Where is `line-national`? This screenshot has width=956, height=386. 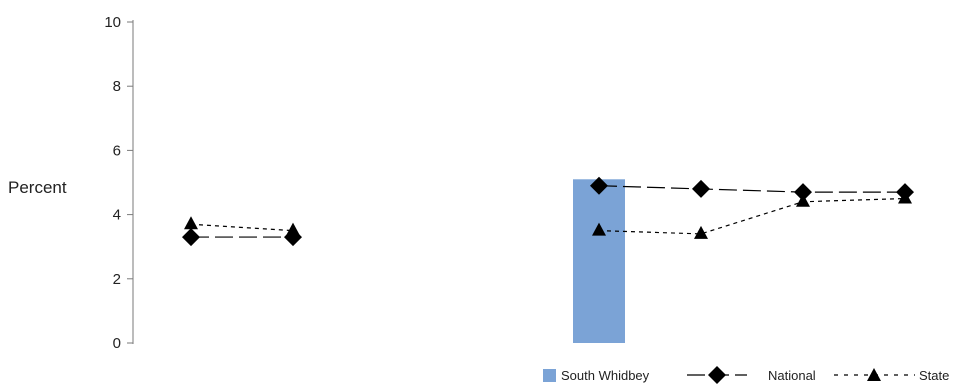
line-national is located at coordinates (751, 189).